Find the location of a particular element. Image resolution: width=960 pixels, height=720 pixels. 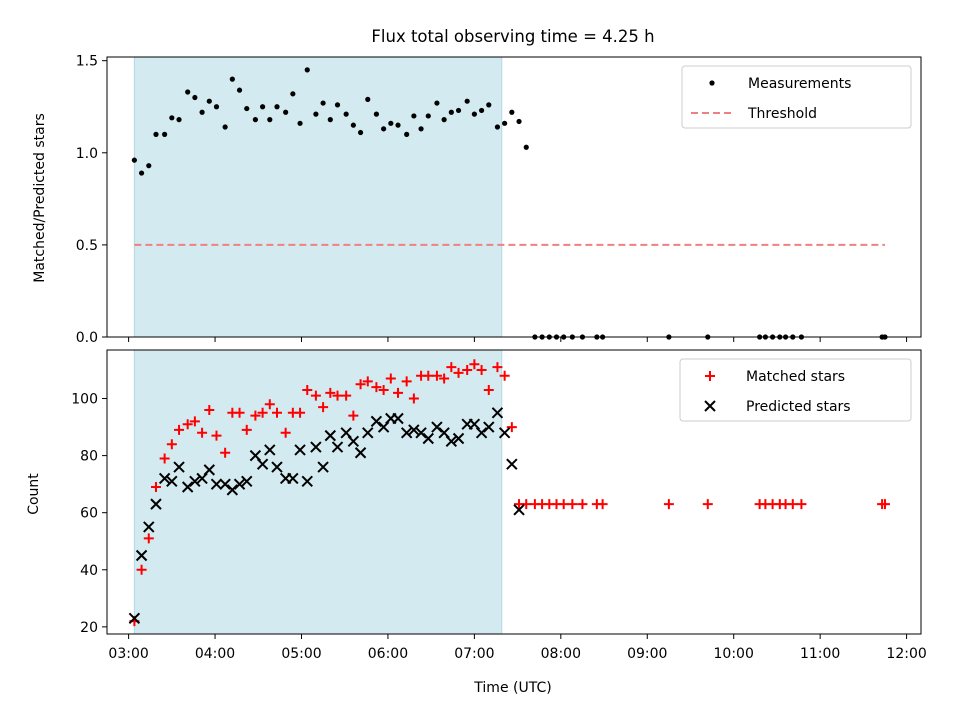

x-tick-label: 06:00 is located at coordinates (388, 654).